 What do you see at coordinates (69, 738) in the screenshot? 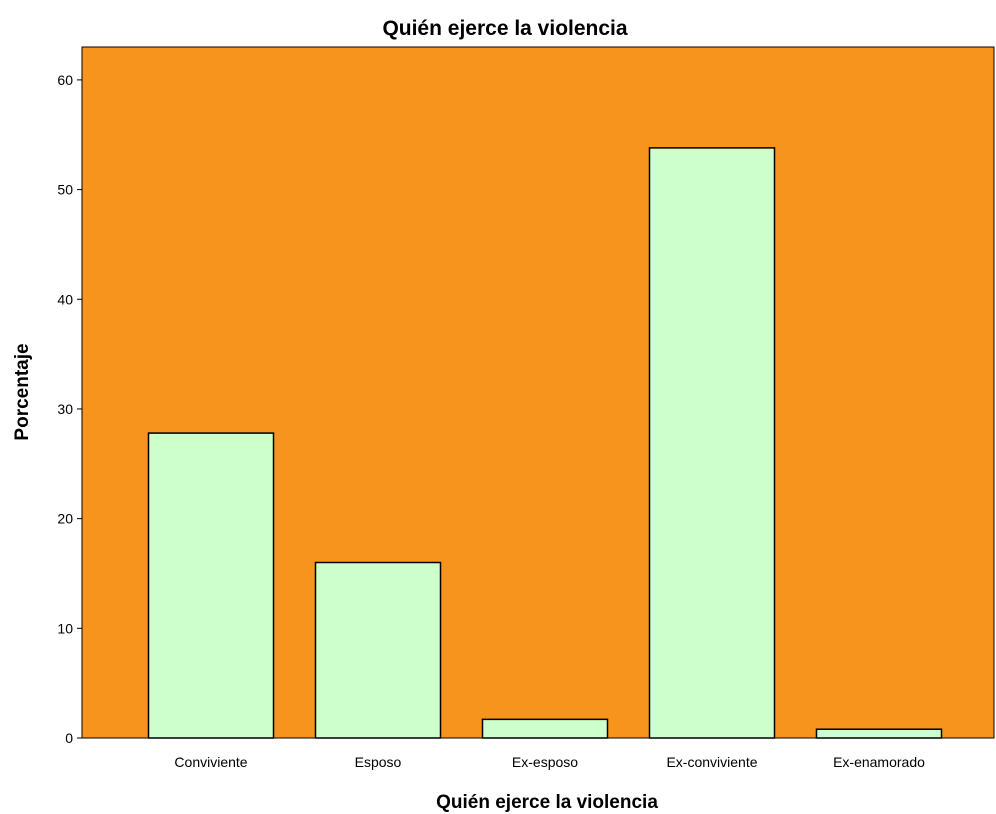
I see `y-tick-label: 0` at bounding box center [69, 738].